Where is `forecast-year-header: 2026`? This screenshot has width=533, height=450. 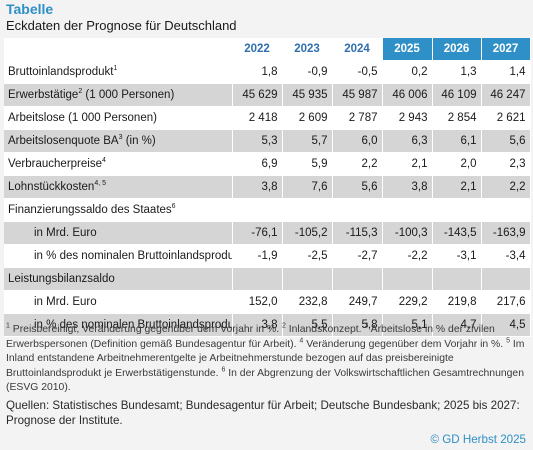 forecast-year-header: 2026 is located at coordinates (457, 49).